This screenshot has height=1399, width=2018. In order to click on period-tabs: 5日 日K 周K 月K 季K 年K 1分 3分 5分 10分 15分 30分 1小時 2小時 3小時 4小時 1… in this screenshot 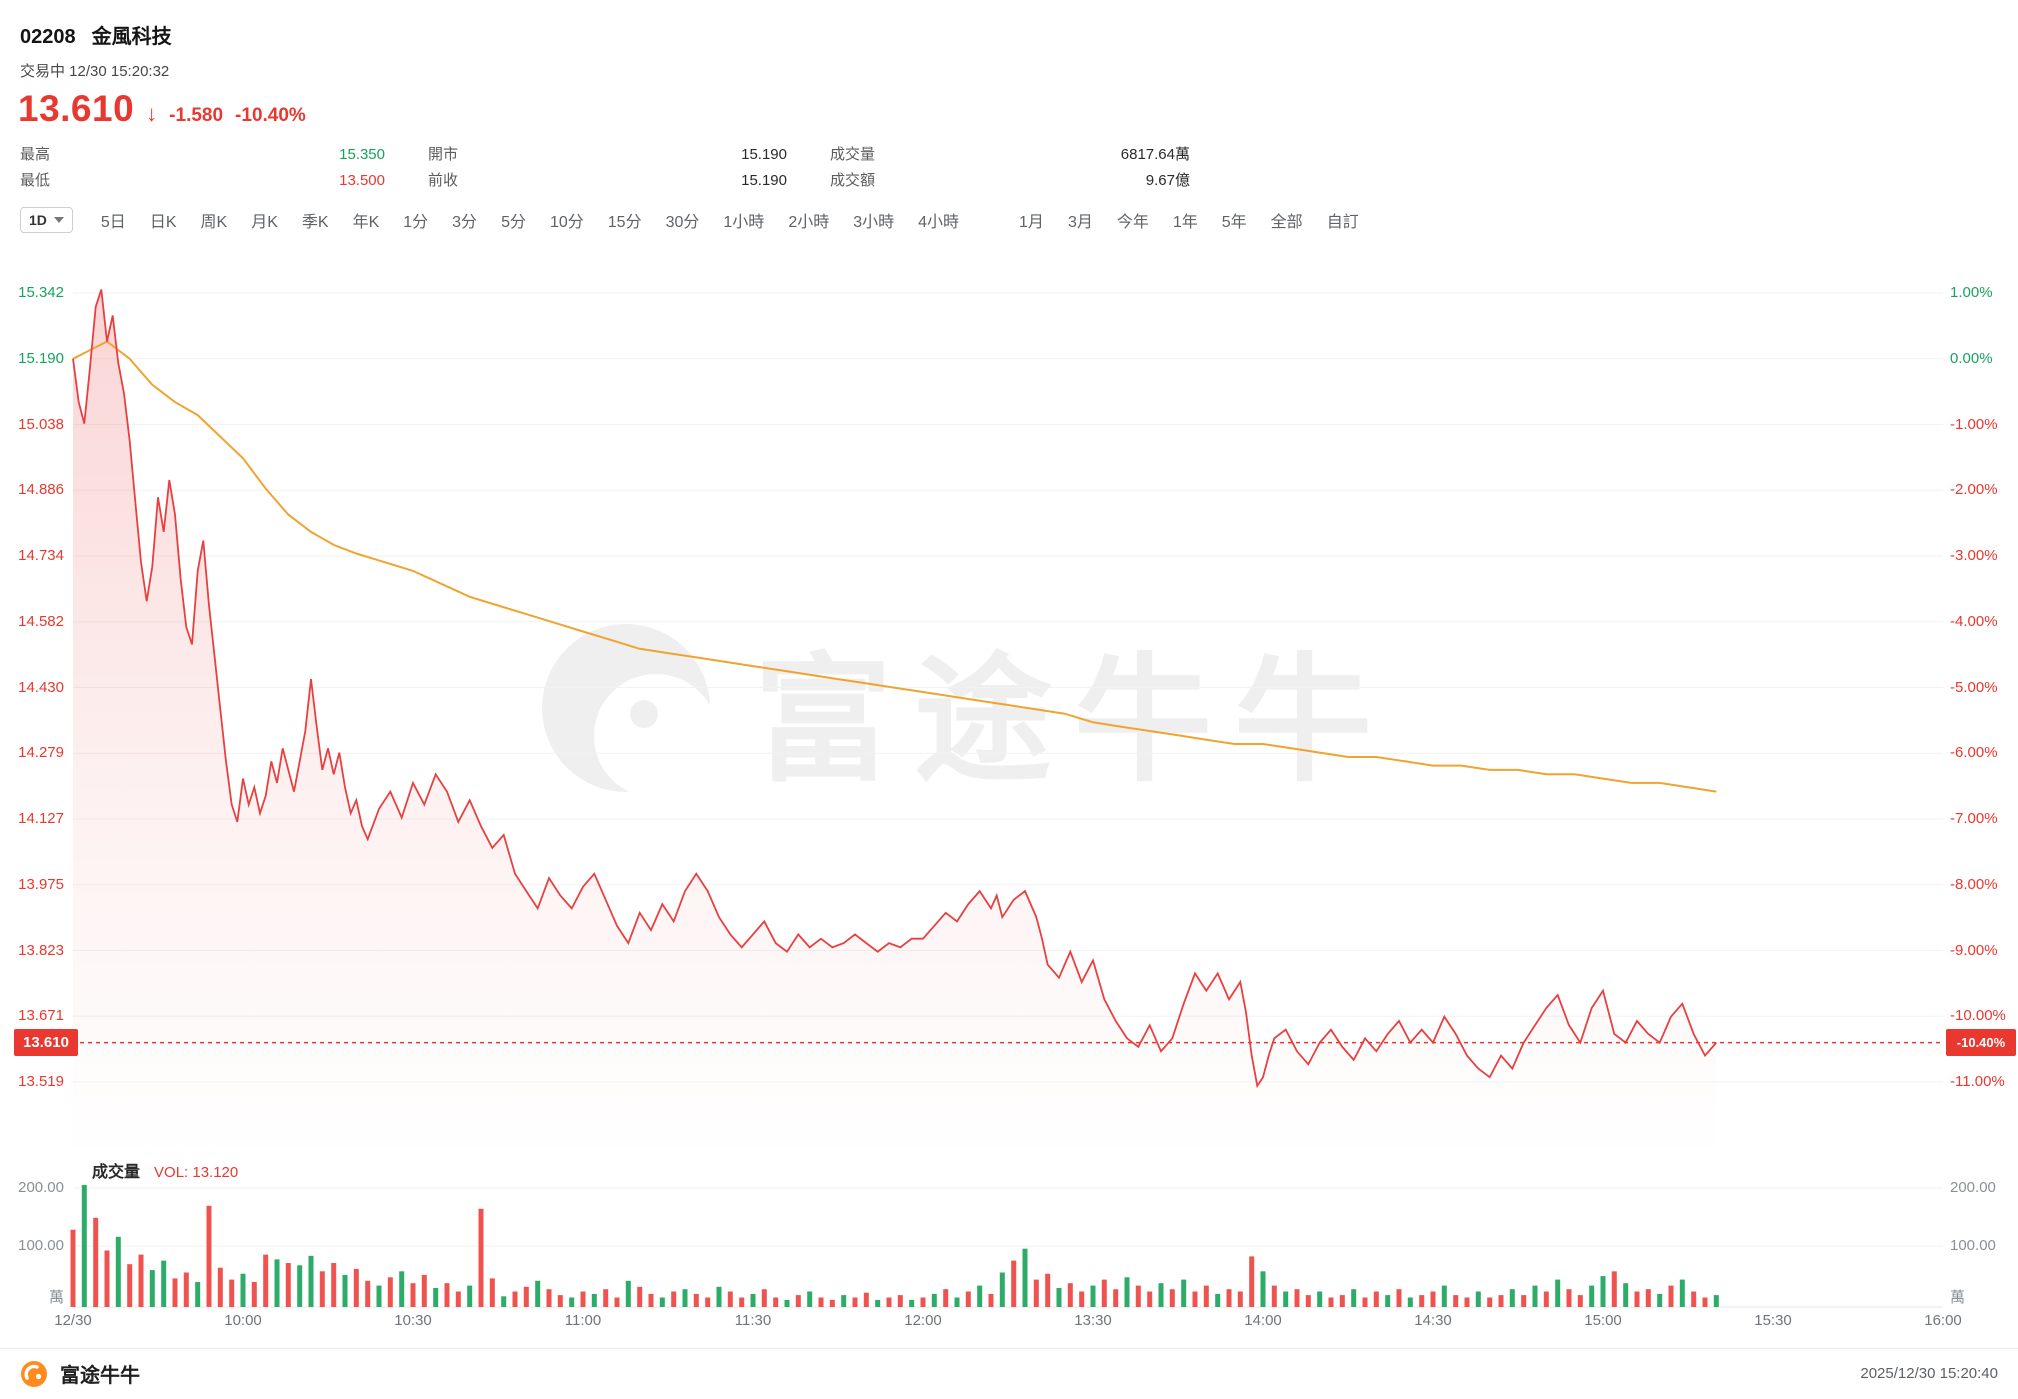, I will do `click(742, 220)`.